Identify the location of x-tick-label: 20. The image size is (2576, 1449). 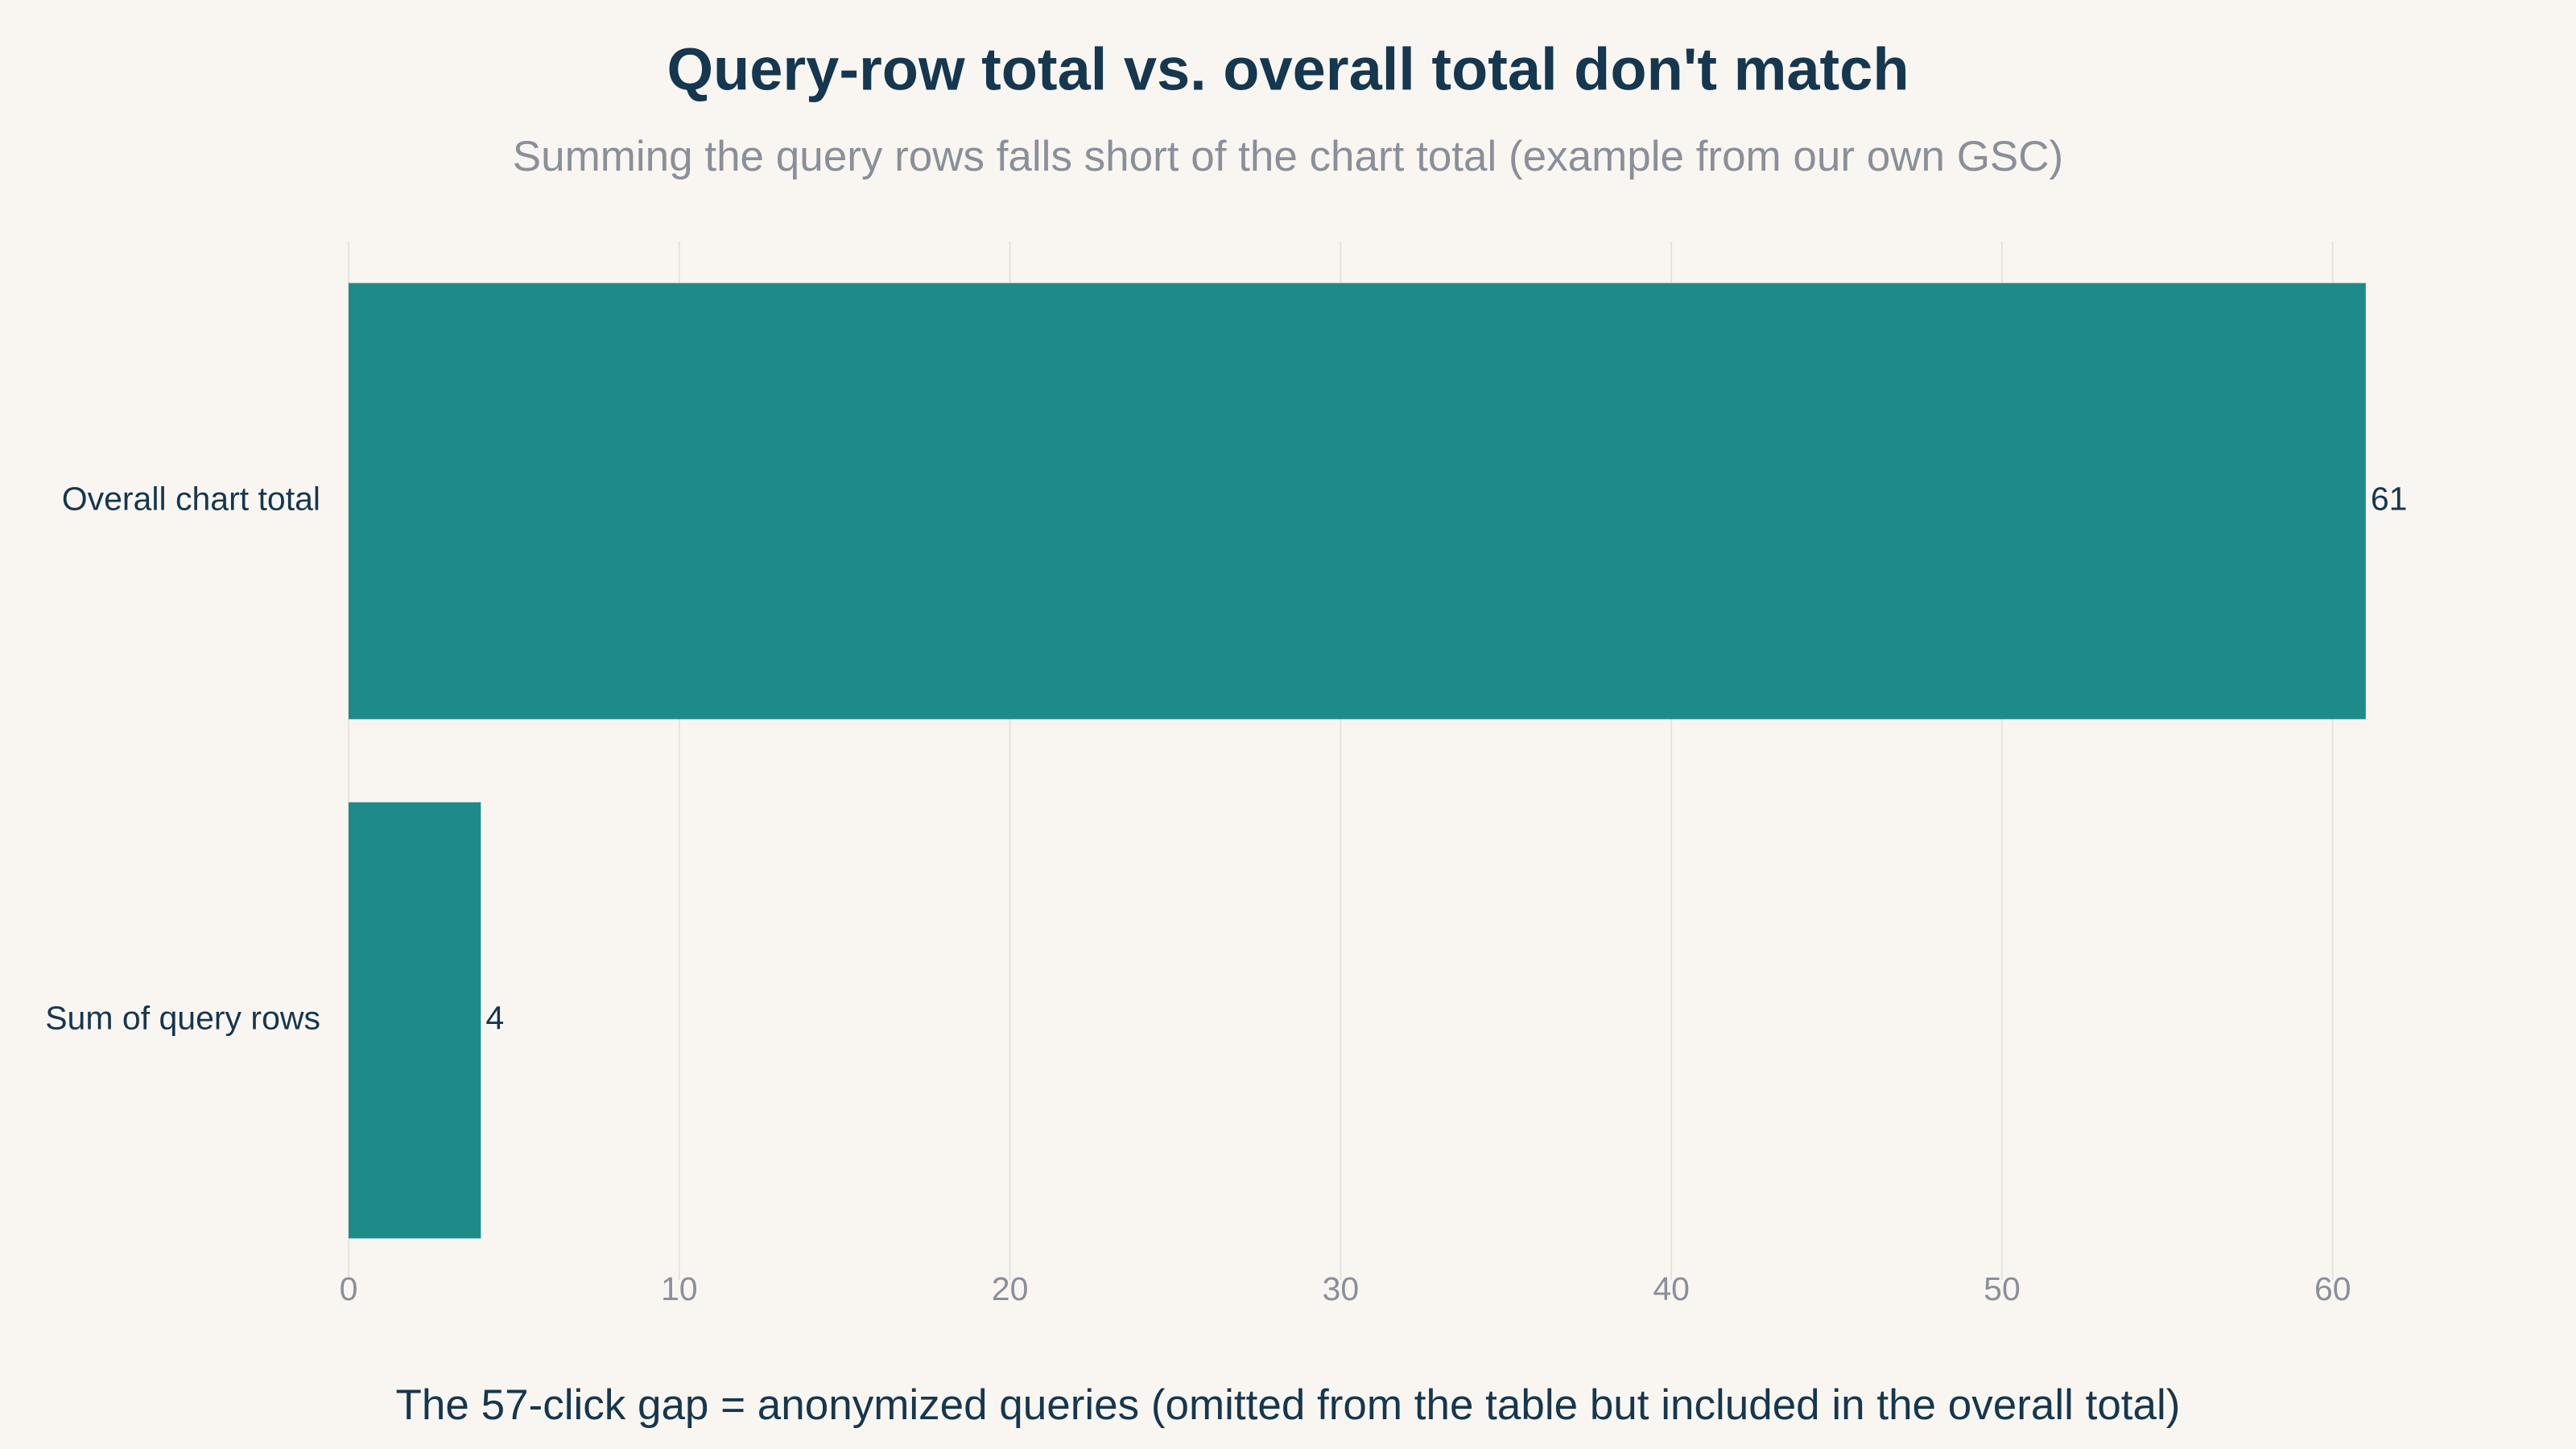
(1010, 1288).